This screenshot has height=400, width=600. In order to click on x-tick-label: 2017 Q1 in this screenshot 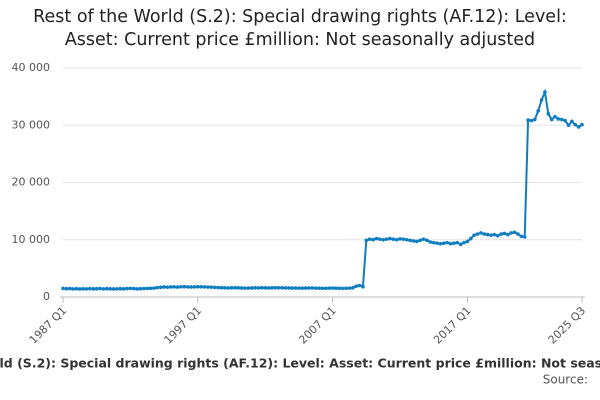, I will do `click(452, 325)`.